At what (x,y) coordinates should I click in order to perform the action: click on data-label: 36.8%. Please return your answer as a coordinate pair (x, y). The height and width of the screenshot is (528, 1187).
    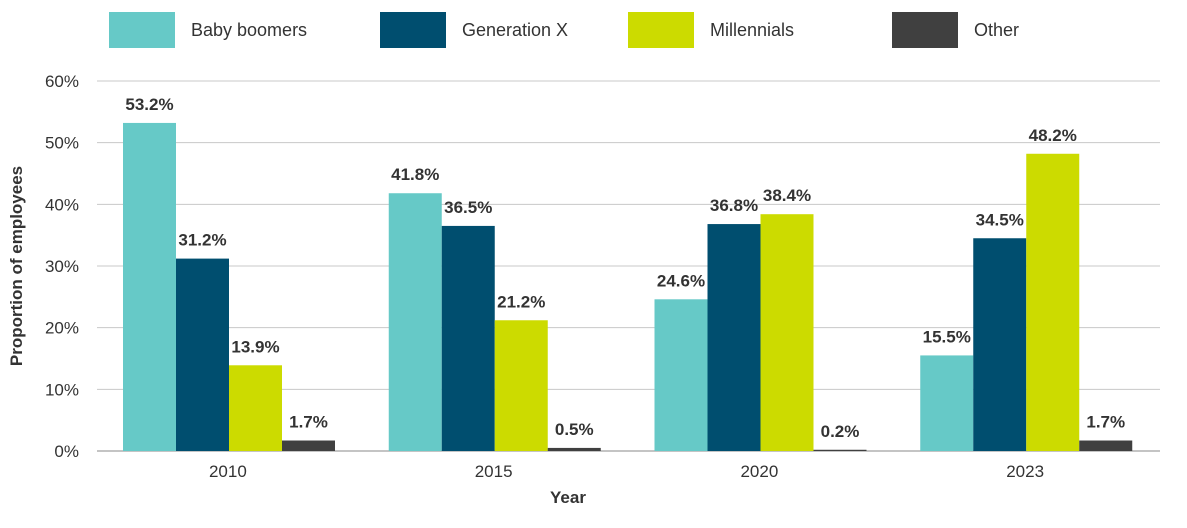
    Looking at the image, I should click on (734, 205).